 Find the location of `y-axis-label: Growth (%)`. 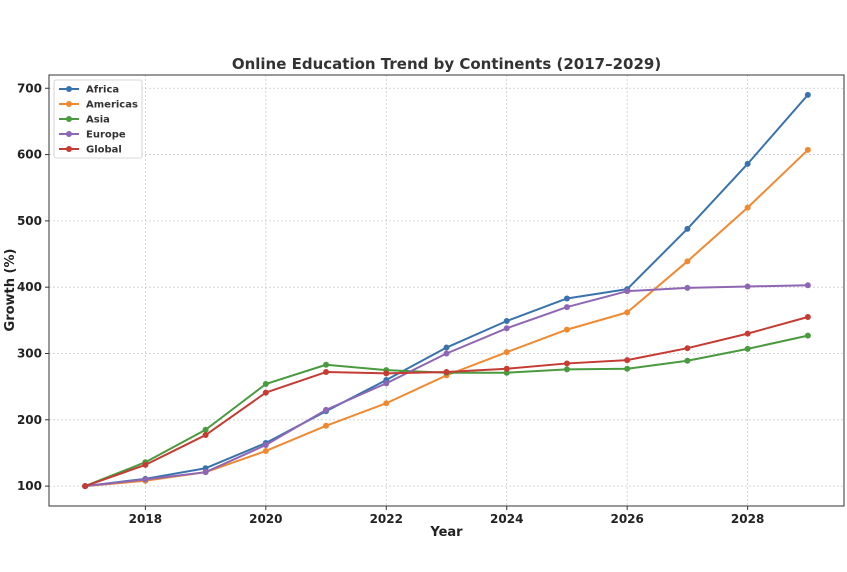

y-axis-label: Growth (%) is located at coordinates (10, 290).